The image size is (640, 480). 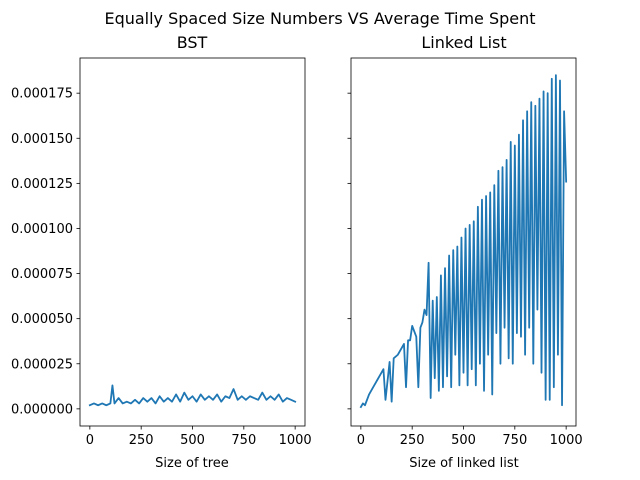 I want to click on x-tick-label-bst: 0, so click(x=90, y=440).